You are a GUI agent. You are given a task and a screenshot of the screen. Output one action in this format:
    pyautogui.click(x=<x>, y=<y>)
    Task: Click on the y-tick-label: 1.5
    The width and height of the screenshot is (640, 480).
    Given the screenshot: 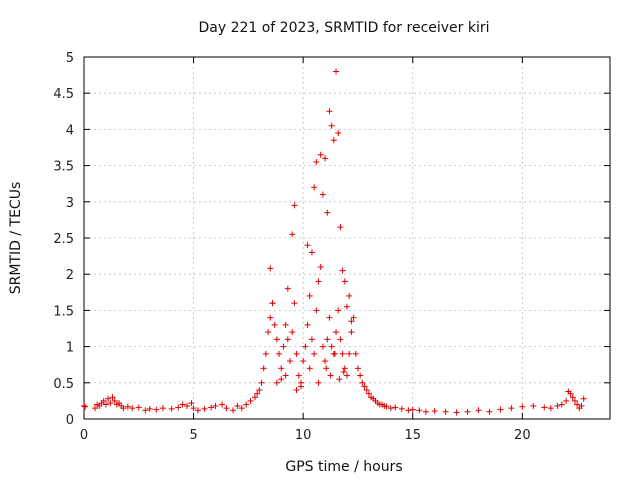 What is the action you would take?
    pyautogui.click(x=63, y=311)
    